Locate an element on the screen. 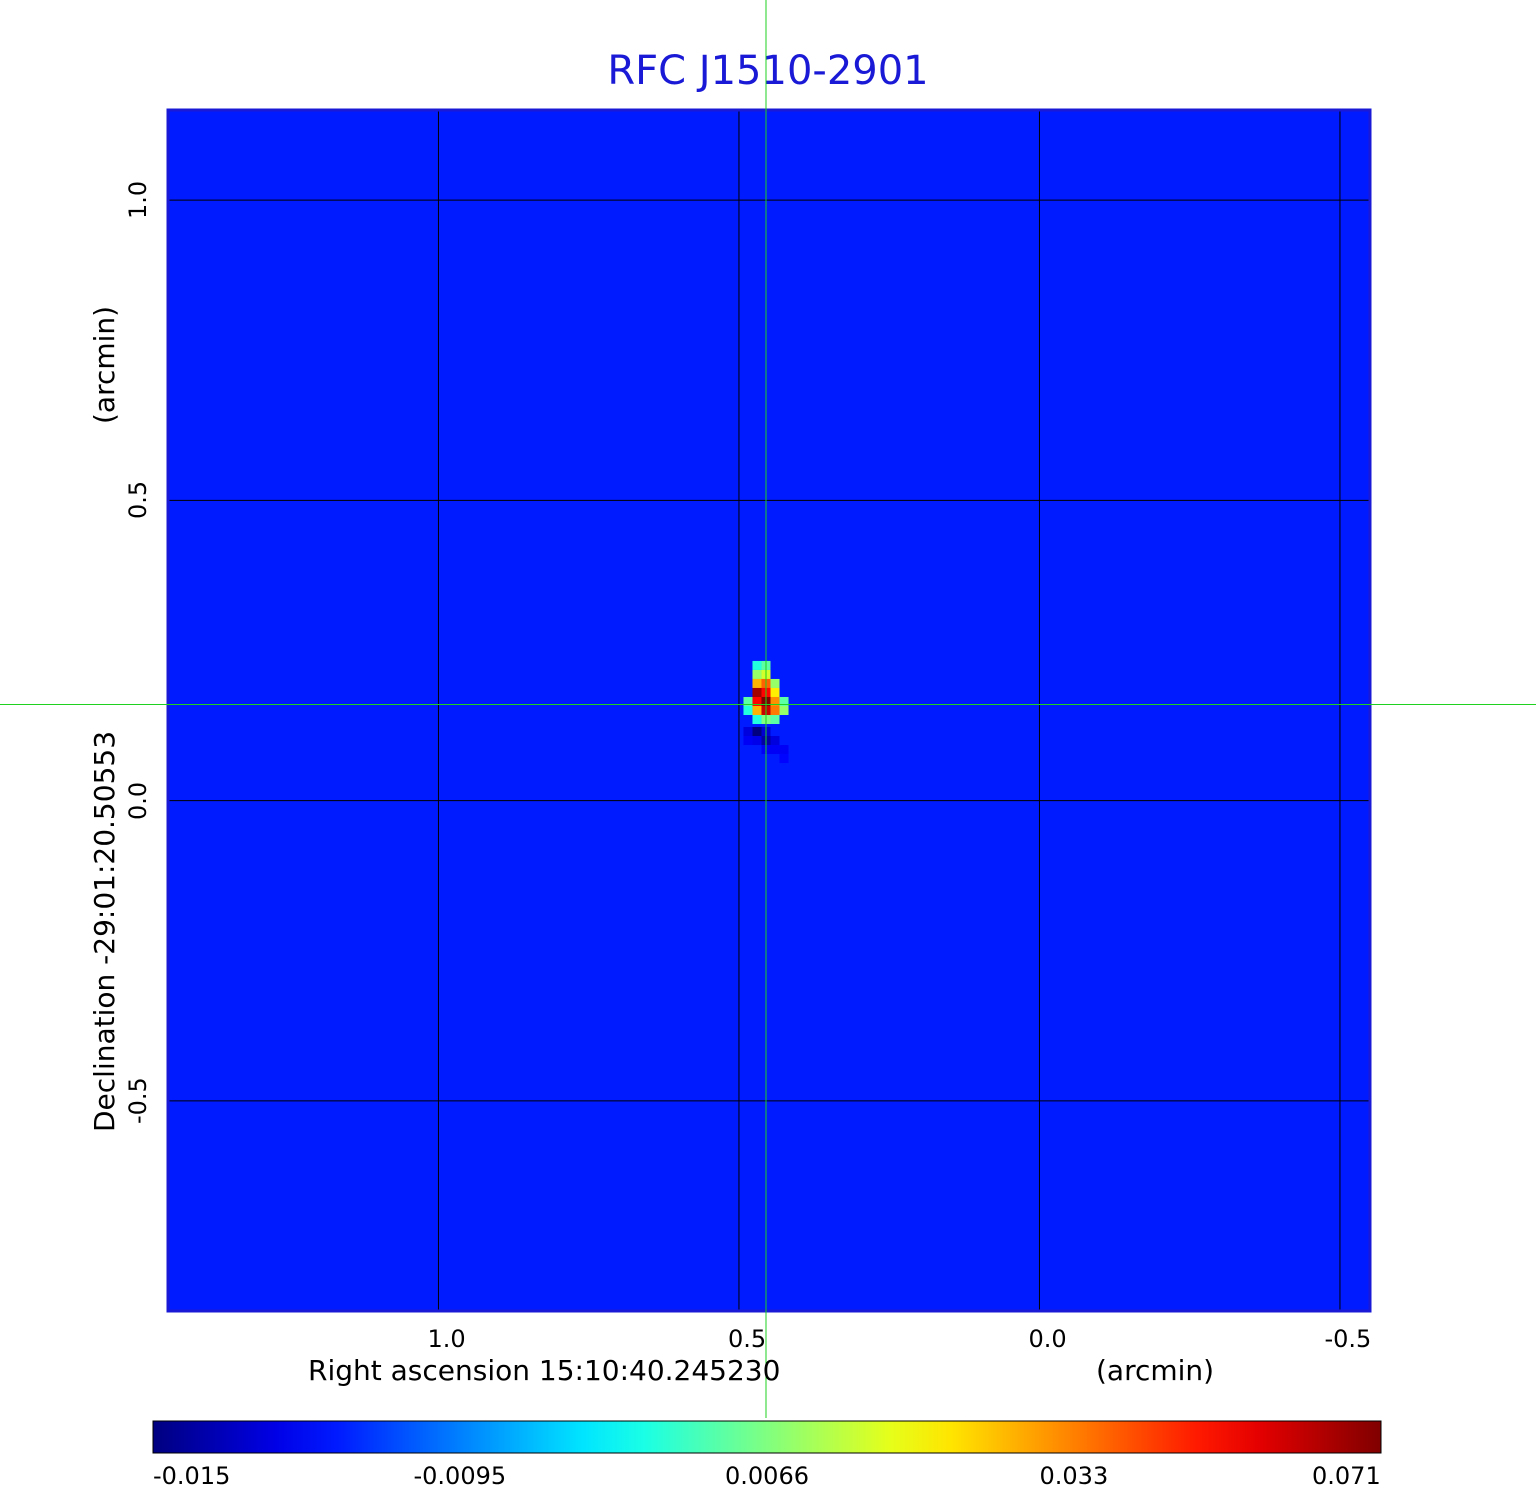 Image resolution: width=1536 pixels, height=1511 pixels. y-tick-label: 0.0 is located at coordinates (138, 800).